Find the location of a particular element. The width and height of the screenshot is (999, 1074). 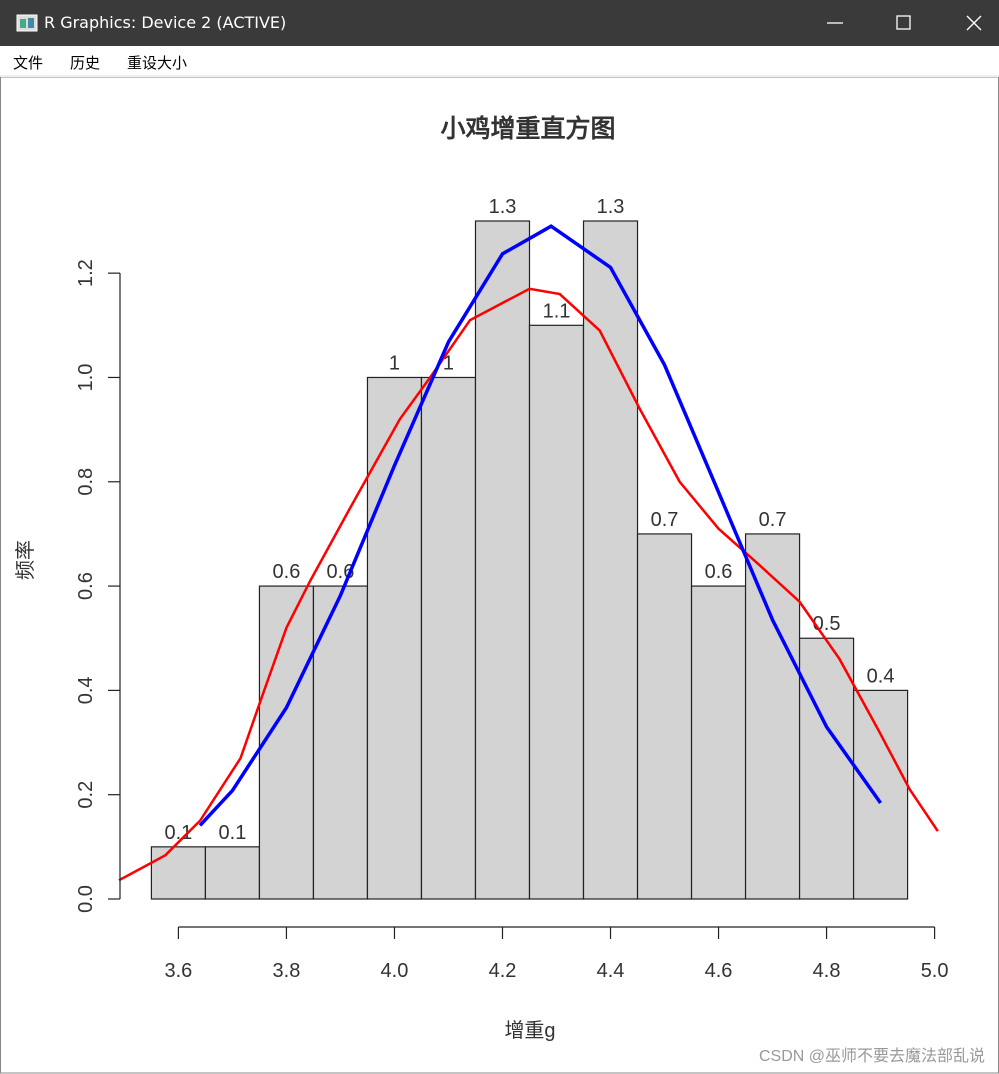

menu-bar: 文件 历史 重设大小 is located at coordinates (499, 61).